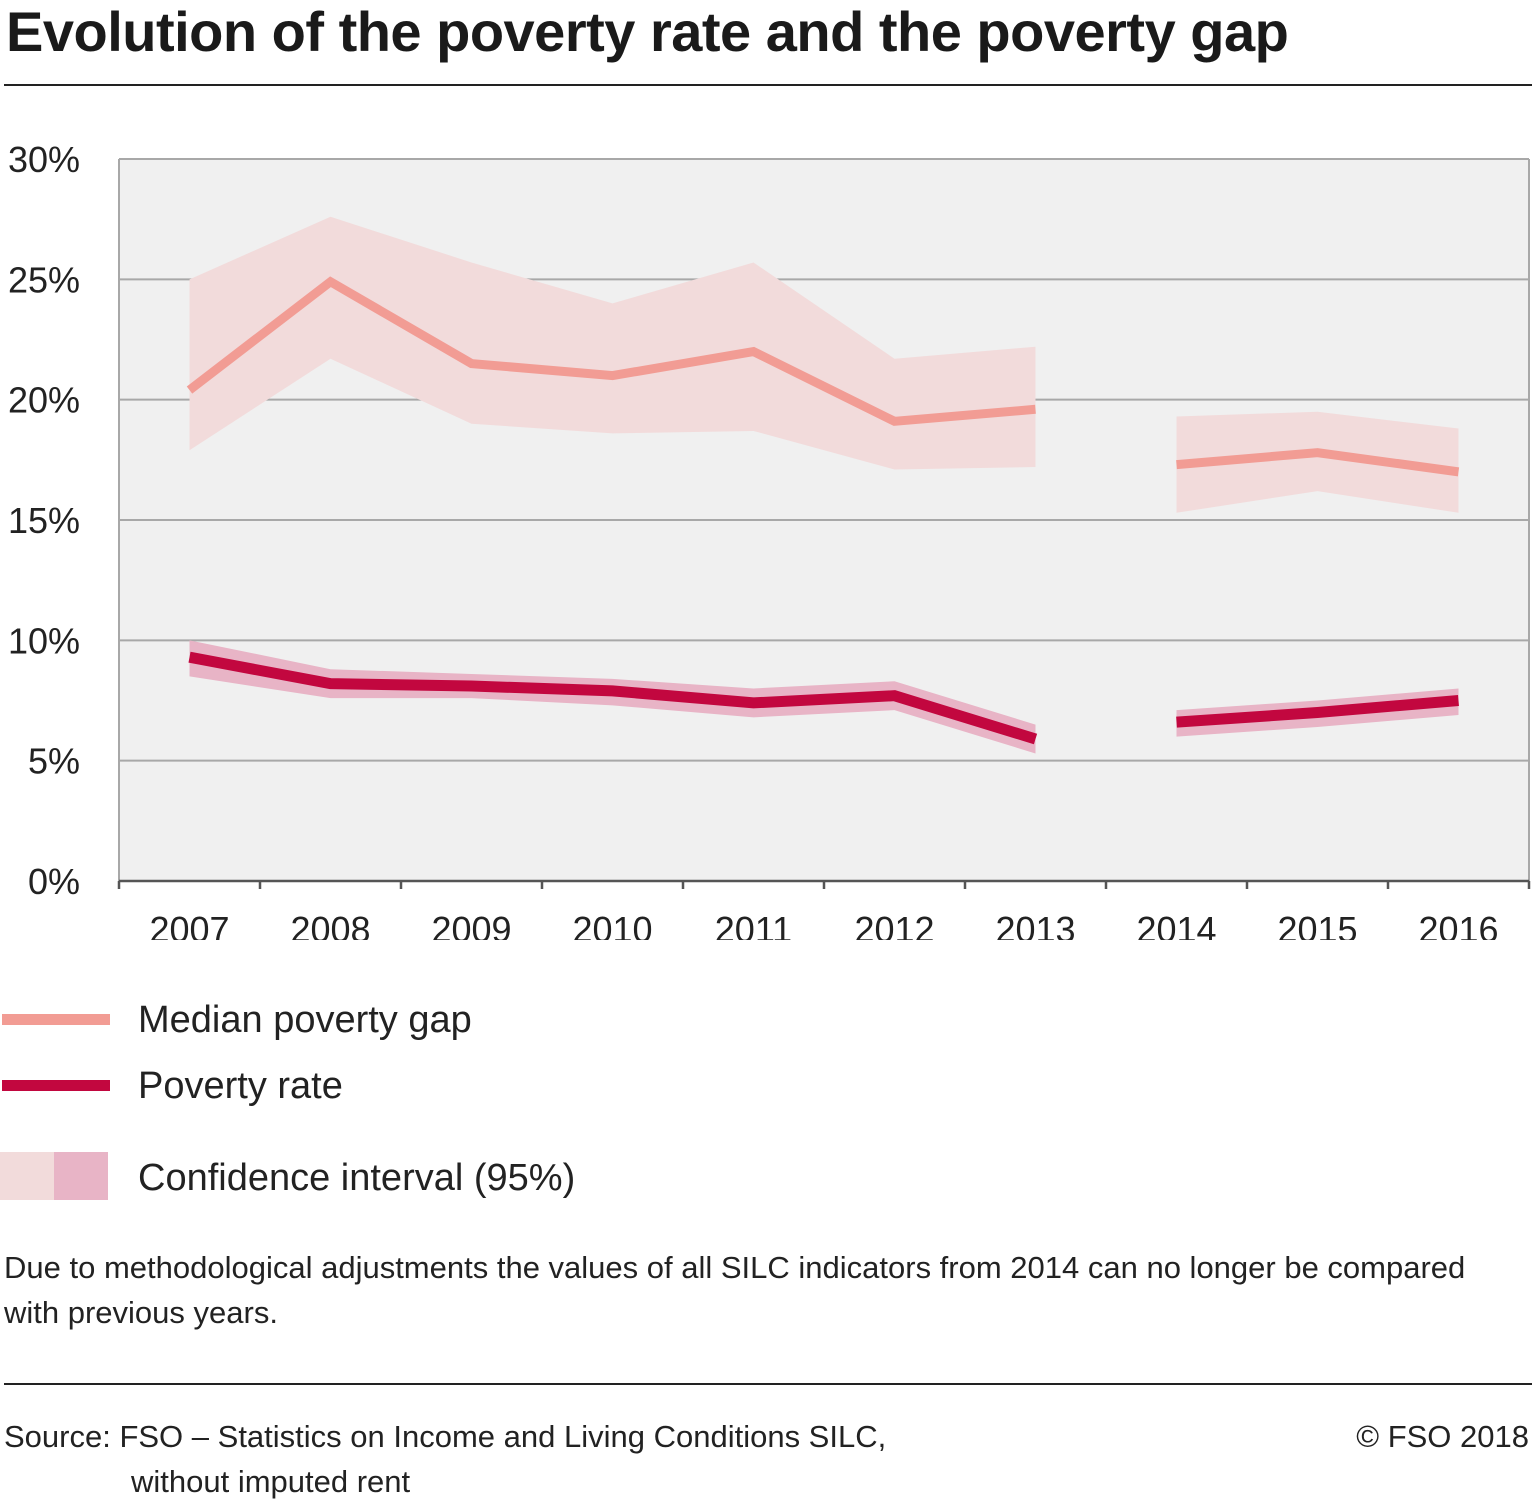 The width and height of the screenshot is (1533, 1504). I want to click on legend-gap-label: Median poverty gap, so click(305, 1020).